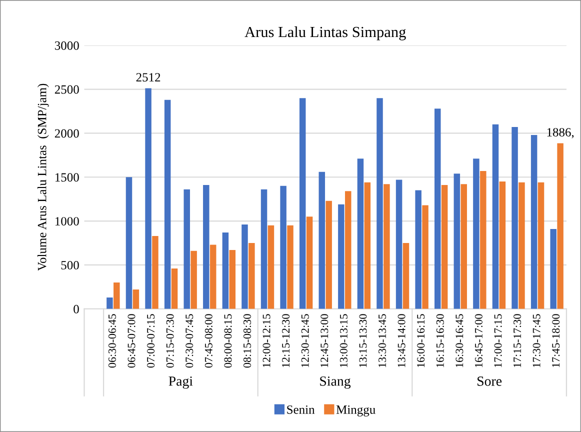  Describe the element at coordinates (324, 341) in the screenshot. I see `x-tick-label: 12:45-13:00` at that location.